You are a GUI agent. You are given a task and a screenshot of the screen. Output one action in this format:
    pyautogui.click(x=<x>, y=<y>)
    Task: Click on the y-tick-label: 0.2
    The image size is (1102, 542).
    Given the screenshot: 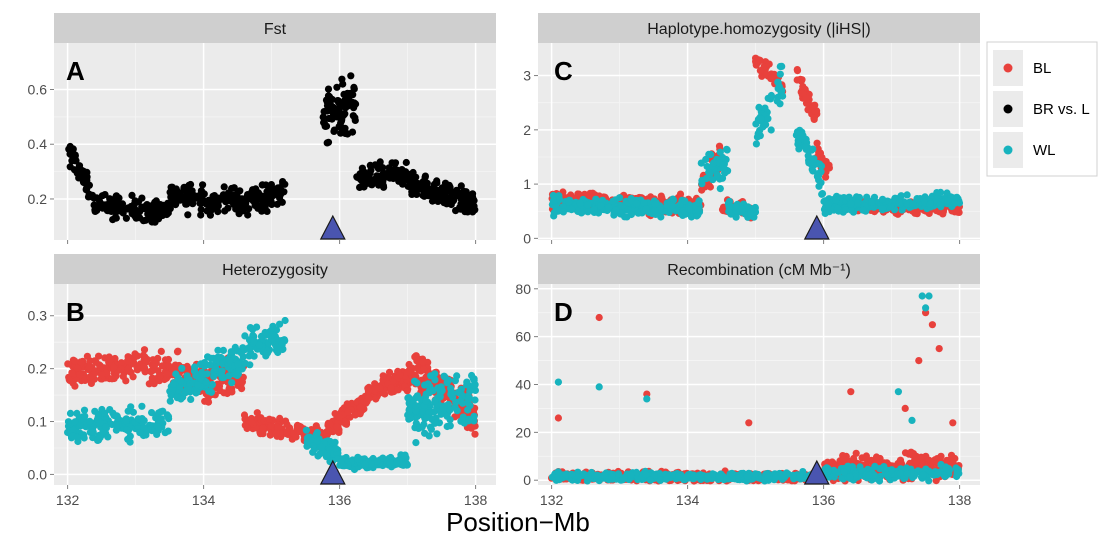 What is the action you would take?
    pyautogui.click(x=38, y=199)
    